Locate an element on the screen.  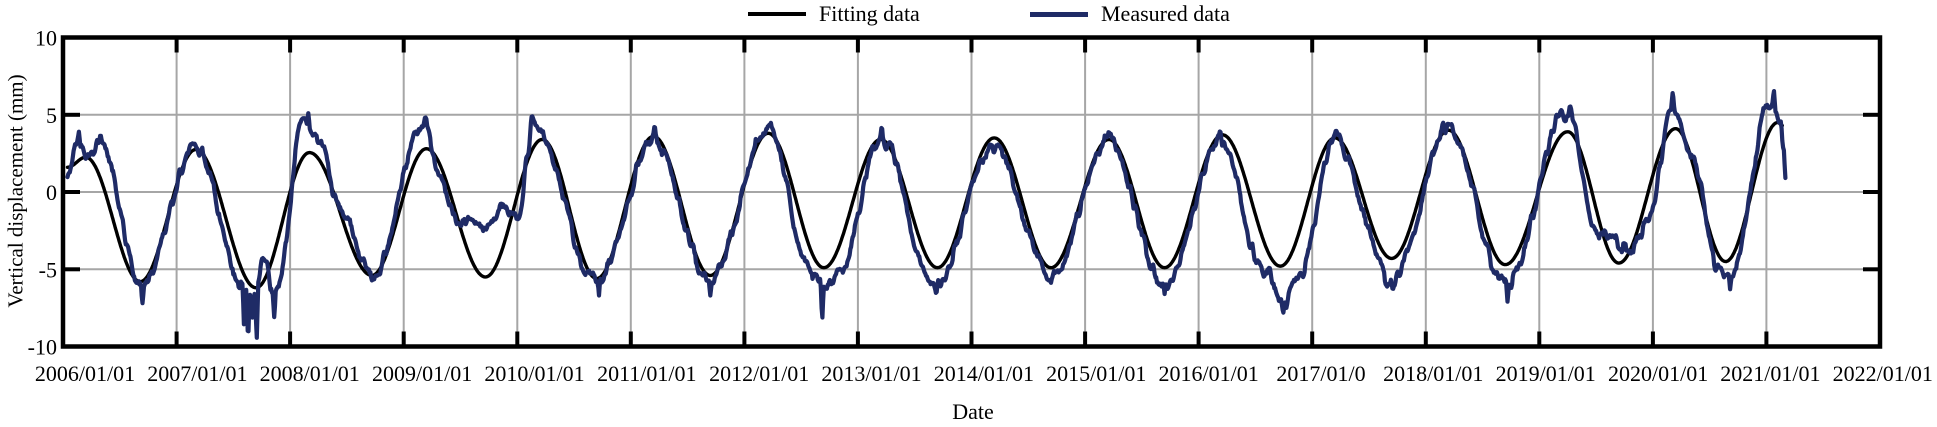
y-tick-label: 0 is located at coordinates (51, 192).